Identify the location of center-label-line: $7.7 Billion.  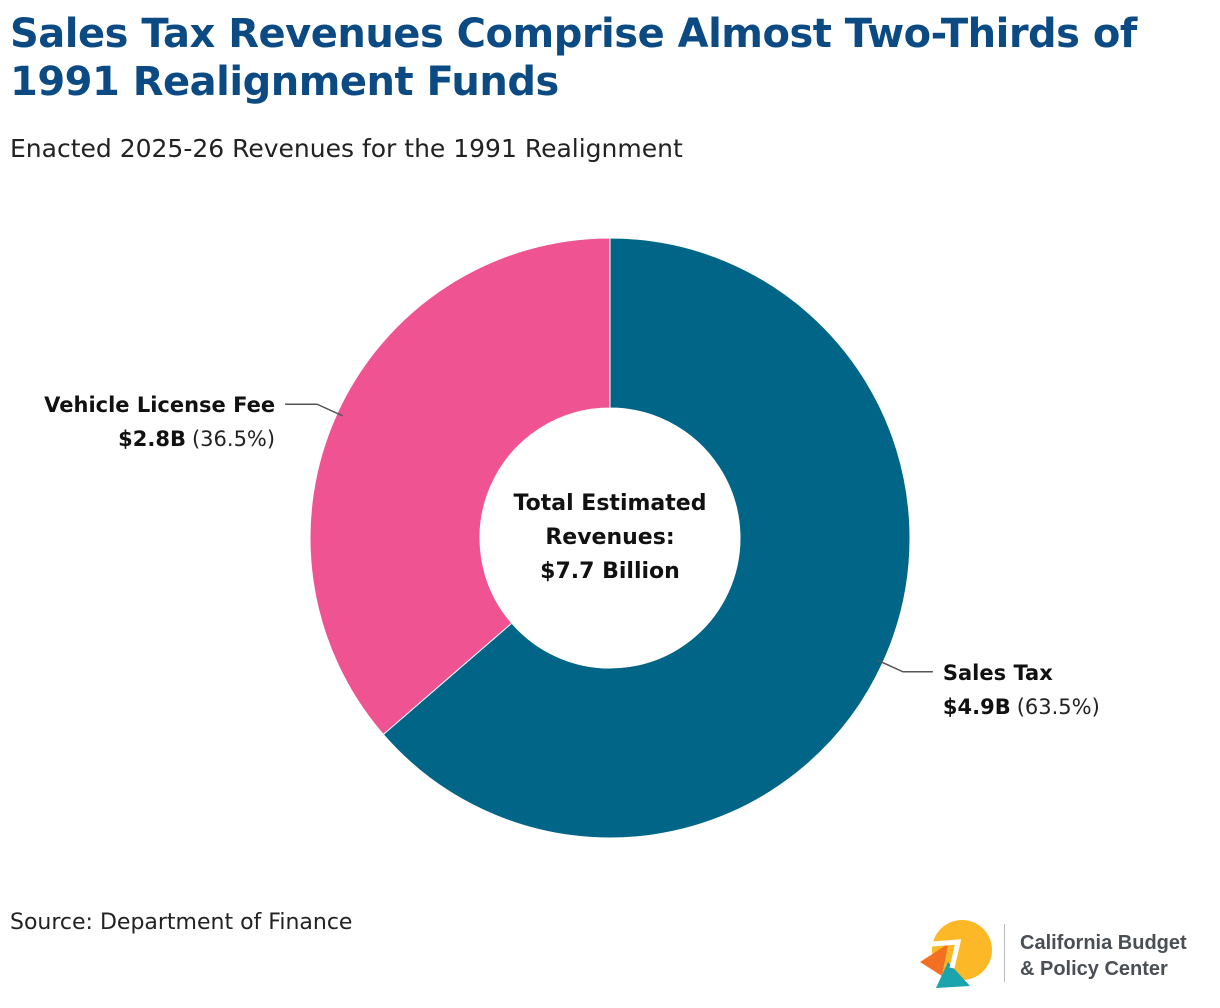
(610, 571).